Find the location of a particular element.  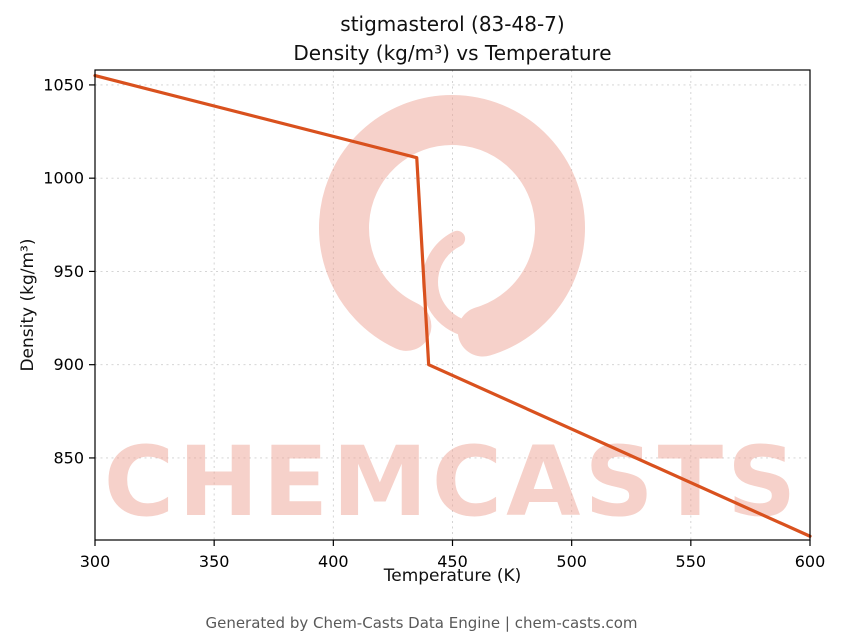

y-tick-label: 1050 is located at coordinates (63, 84).